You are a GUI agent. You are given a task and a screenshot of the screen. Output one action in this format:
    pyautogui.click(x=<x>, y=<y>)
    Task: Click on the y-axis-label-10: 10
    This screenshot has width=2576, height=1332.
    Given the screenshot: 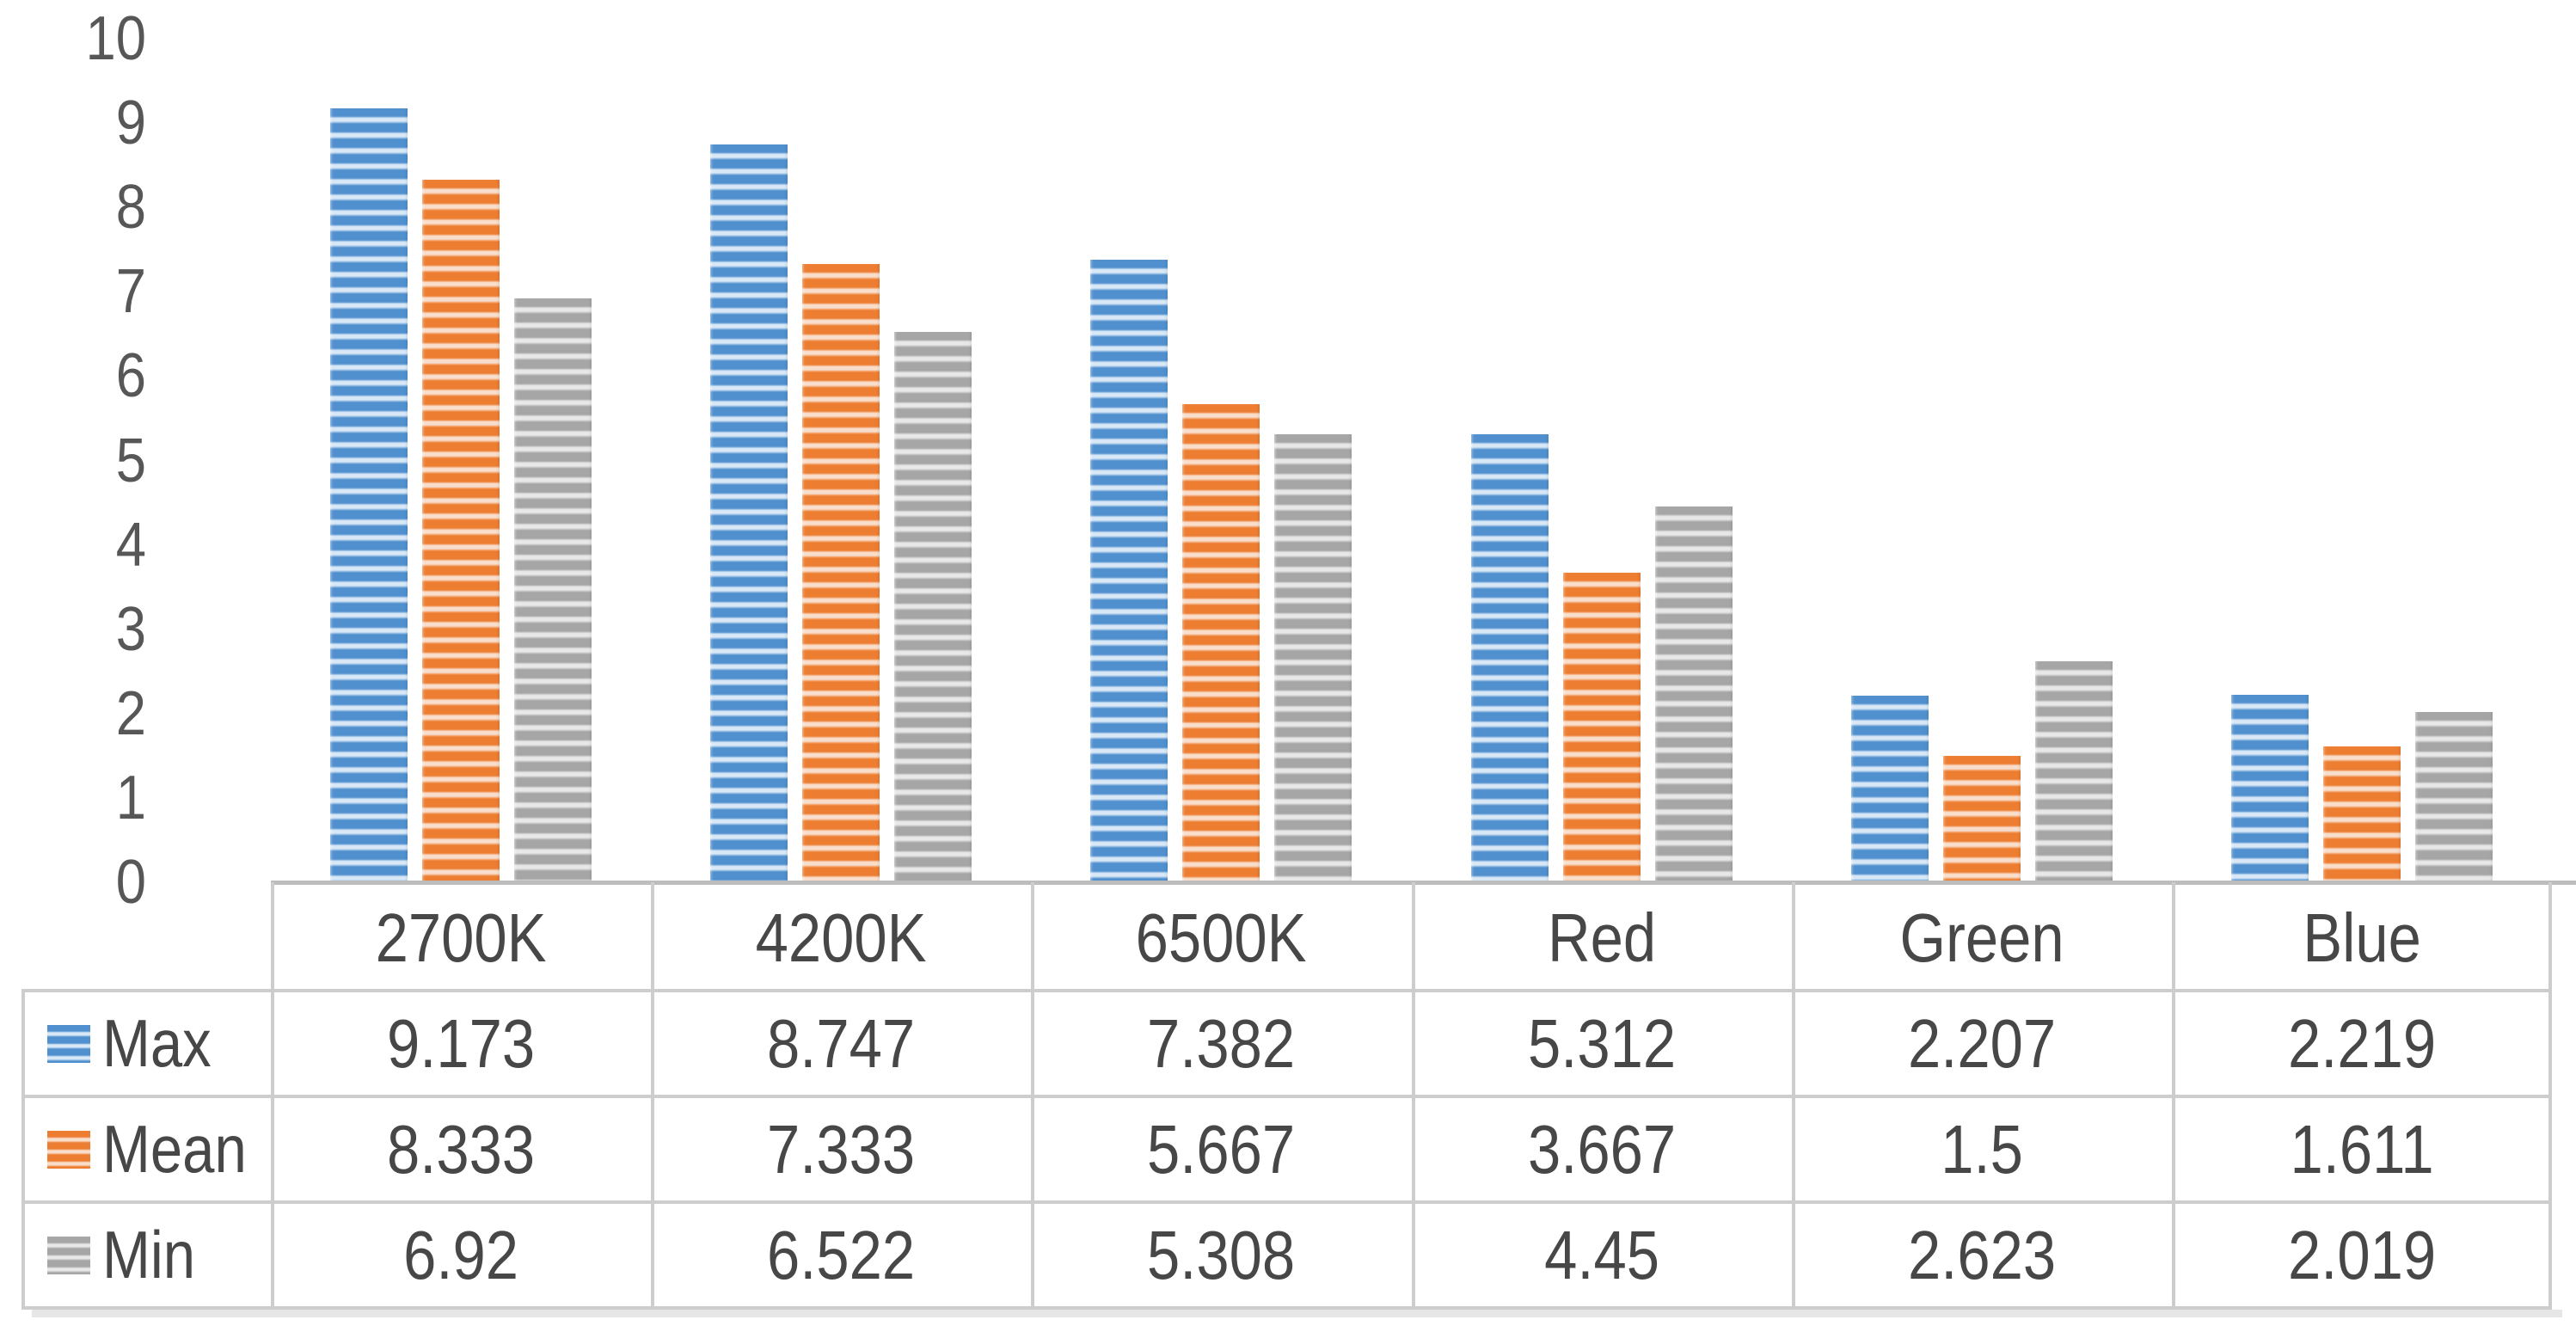 What is the action you would take?
    pyautogui.click(x=115, y=39)
    